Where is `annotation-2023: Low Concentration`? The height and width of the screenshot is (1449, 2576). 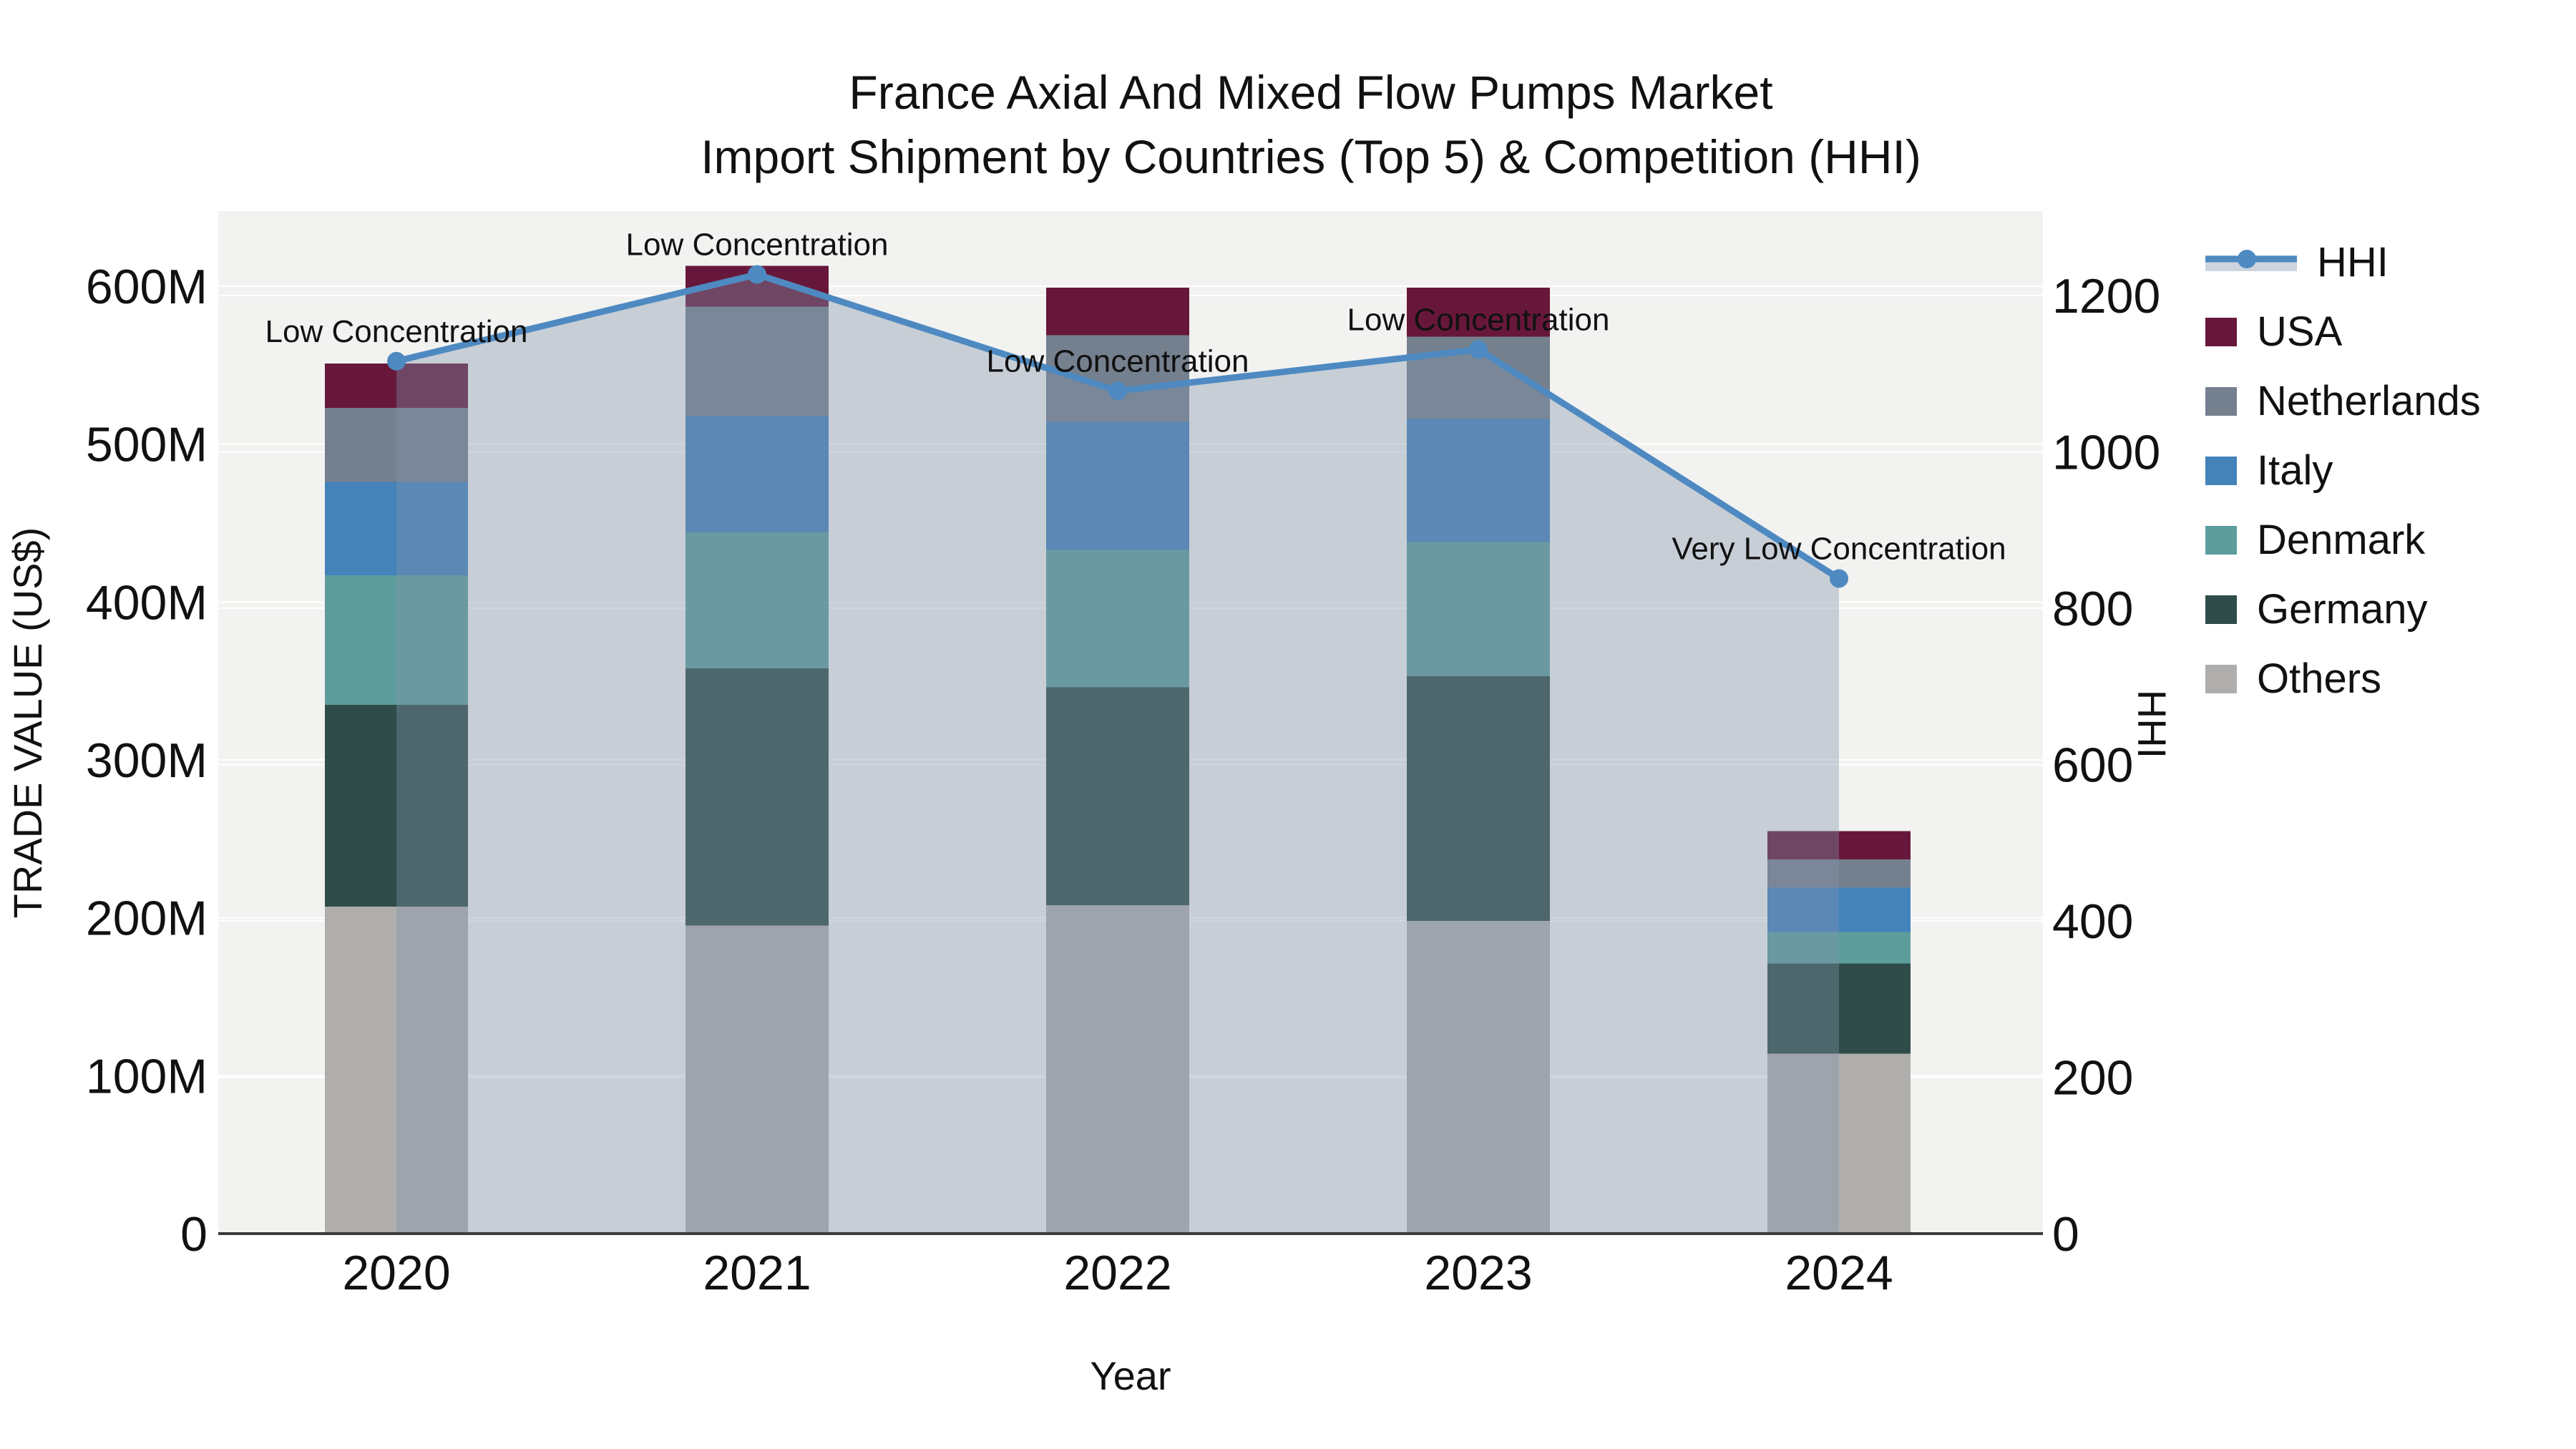
annotation-2023: Low Concentration is located at coordinates (1478, 319).